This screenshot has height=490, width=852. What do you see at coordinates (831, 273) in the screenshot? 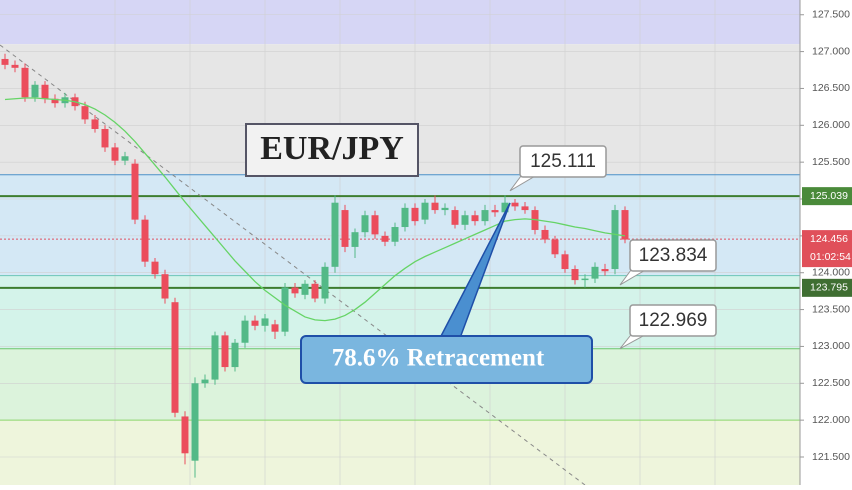
I see `y-tick-label: 124.000` at bounding box center [831, 273].